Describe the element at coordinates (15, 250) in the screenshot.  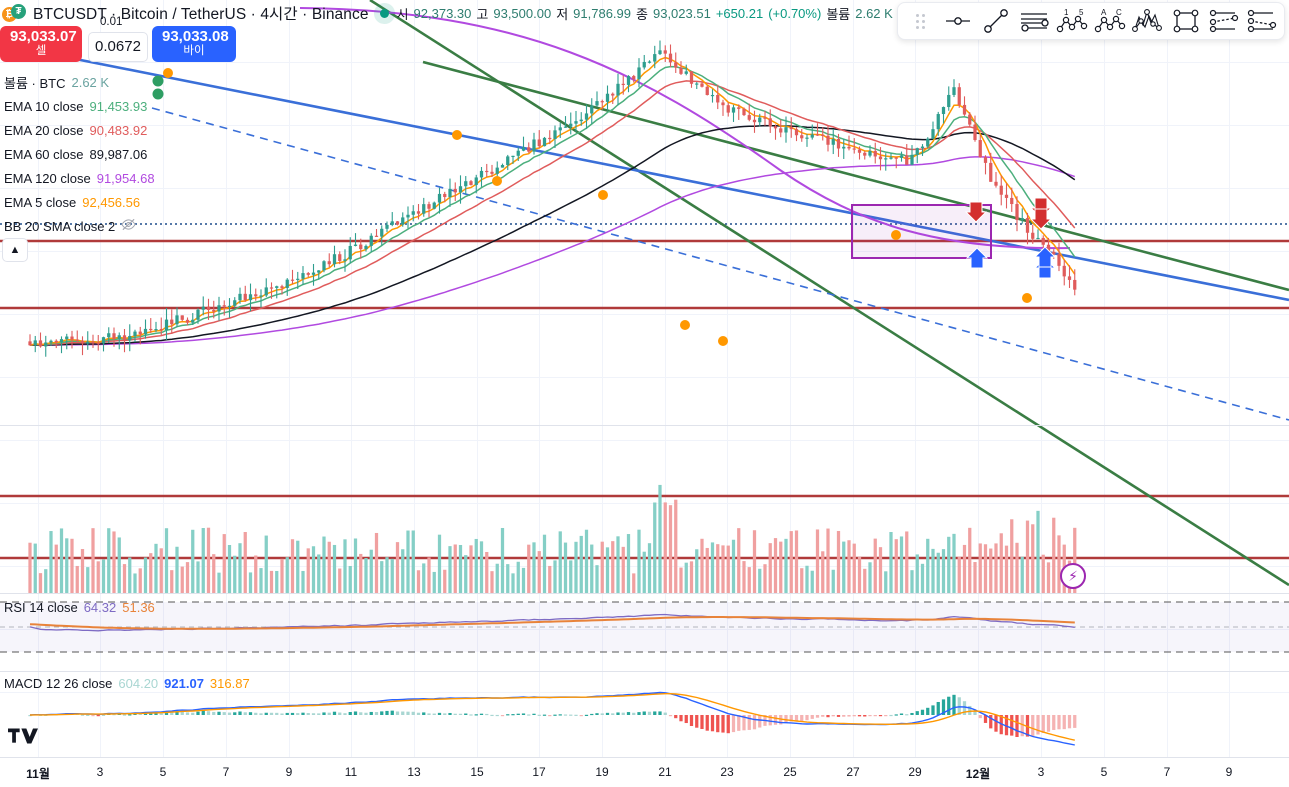
I see `collapse-legend-button: ▲` at that location.